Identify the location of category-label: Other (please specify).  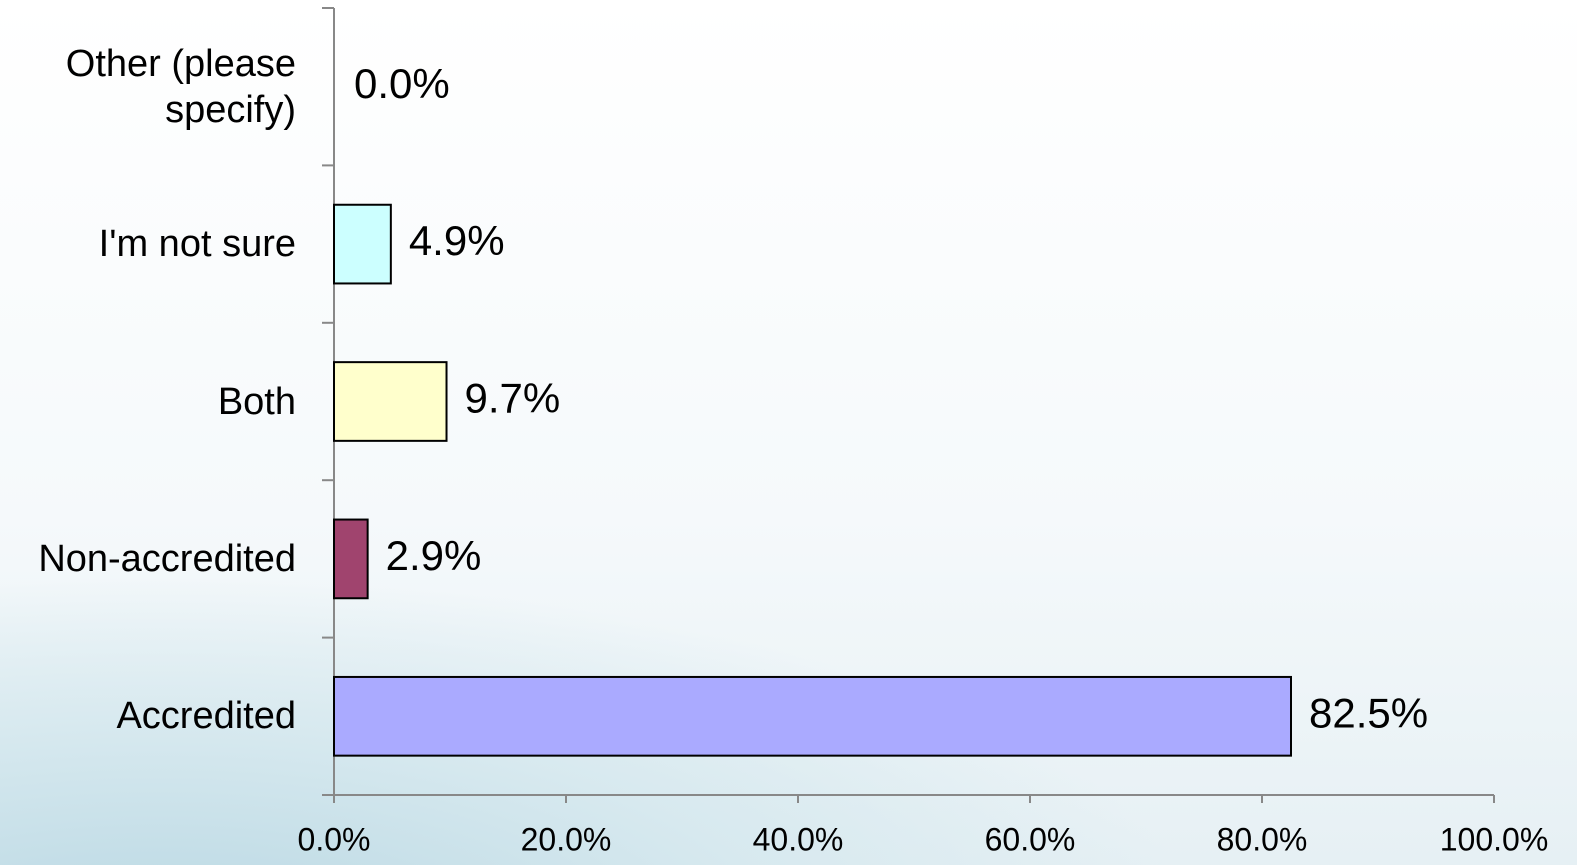
(180, 86).